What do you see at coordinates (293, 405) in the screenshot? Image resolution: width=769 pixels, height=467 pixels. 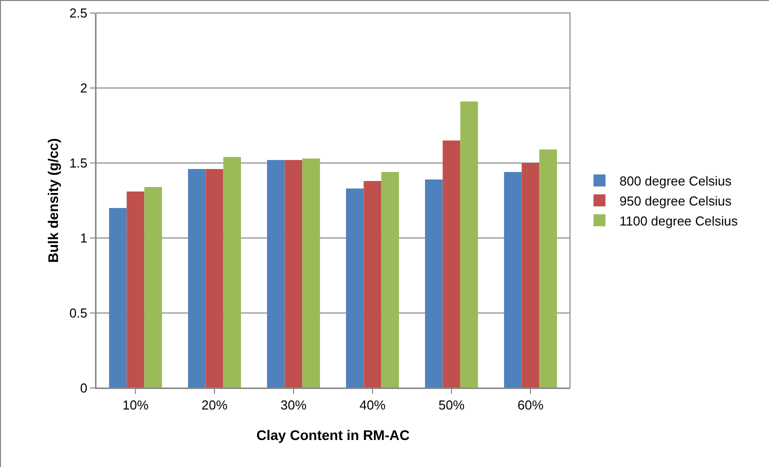 I see `x-tick-label: 30%` at bounding box center [293, 405].